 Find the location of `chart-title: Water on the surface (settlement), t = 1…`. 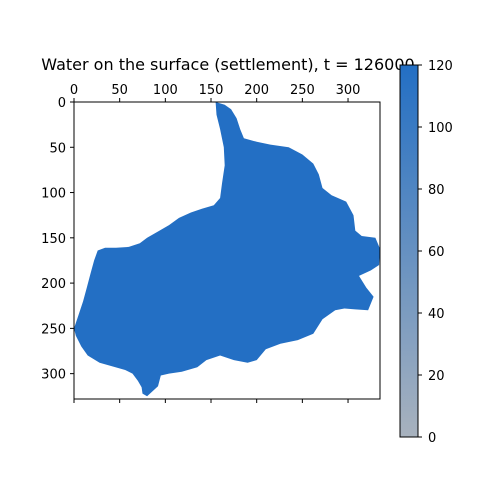

chart-title: Water on the surface (settlement), t = 1… is located at coordinates (227, 64).